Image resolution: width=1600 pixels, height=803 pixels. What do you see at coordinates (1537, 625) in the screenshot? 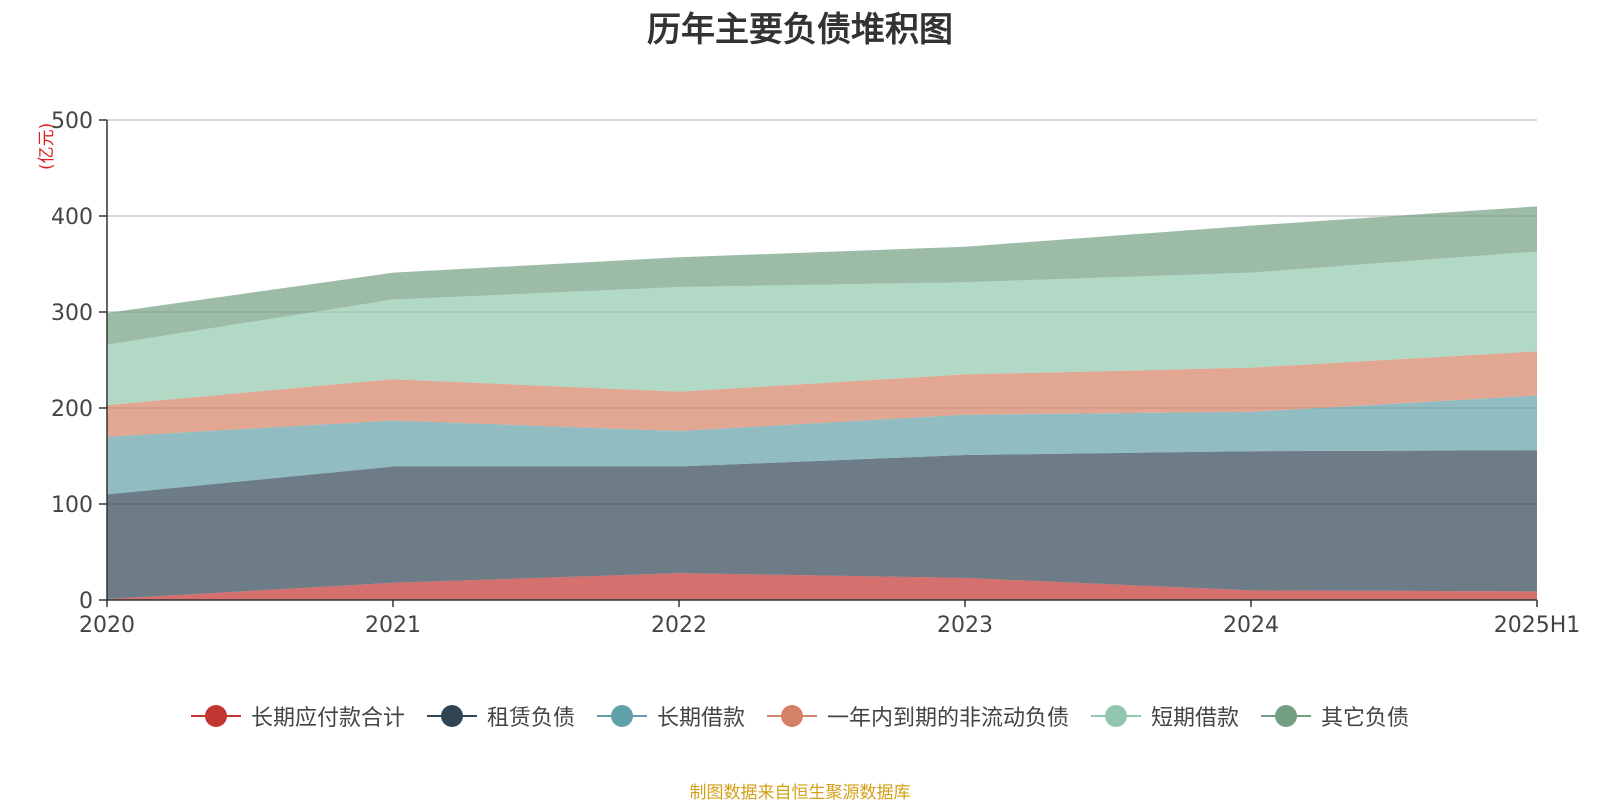
I see `x-tick-label: 2025H1` at bounding box center [1537, 625].